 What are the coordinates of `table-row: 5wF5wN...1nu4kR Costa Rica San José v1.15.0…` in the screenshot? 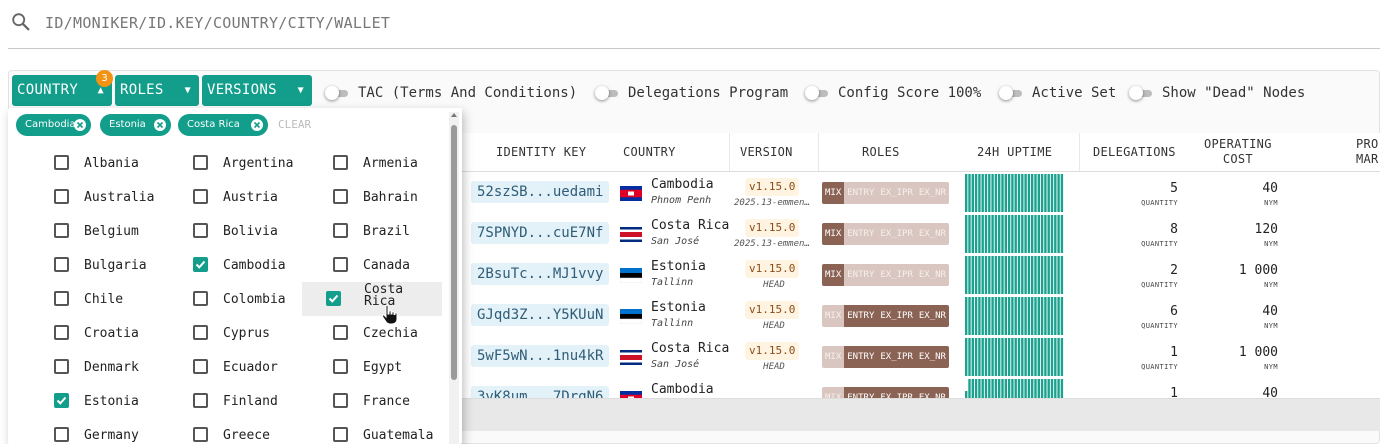 It's located at (921, 358).